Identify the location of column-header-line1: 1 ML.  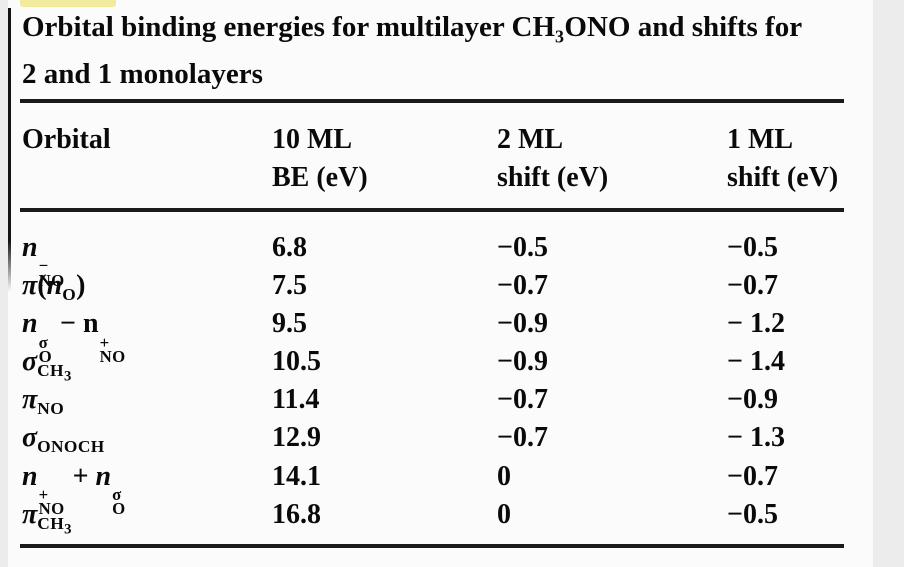
(760, 139).